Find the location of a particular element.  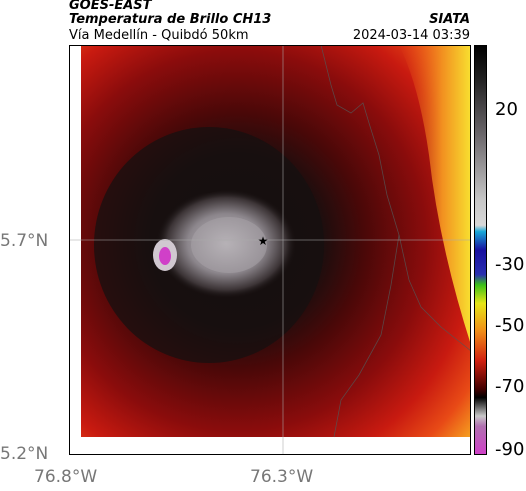

colorbar-tick-20: 20 is located at coordinates (506, 109).